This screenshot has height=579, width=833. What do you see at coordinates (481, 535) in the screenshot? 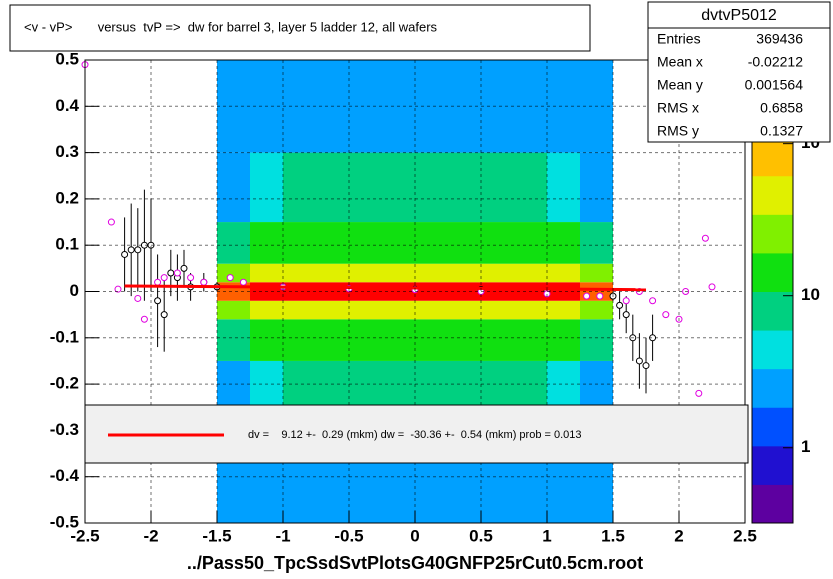
I see `x-tick-label: 0.5` at bounding box center [481, 535].